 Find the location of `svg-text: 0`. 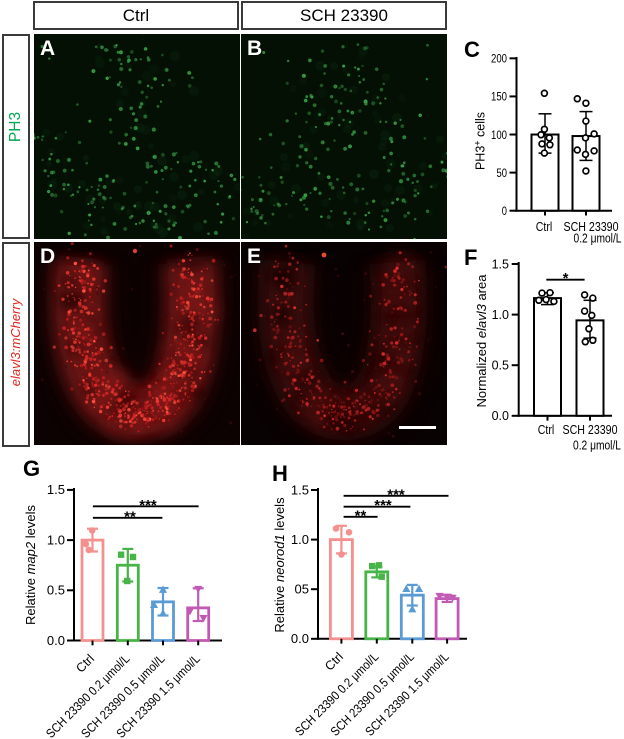

svg-text: 0 is located at coordinates (504, 211).